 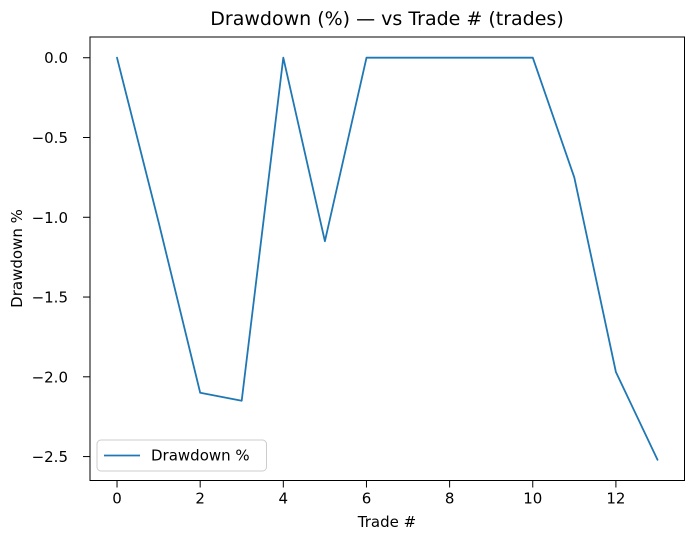 I want to click on legend: Drawdown %, so click(x=181, y=455).